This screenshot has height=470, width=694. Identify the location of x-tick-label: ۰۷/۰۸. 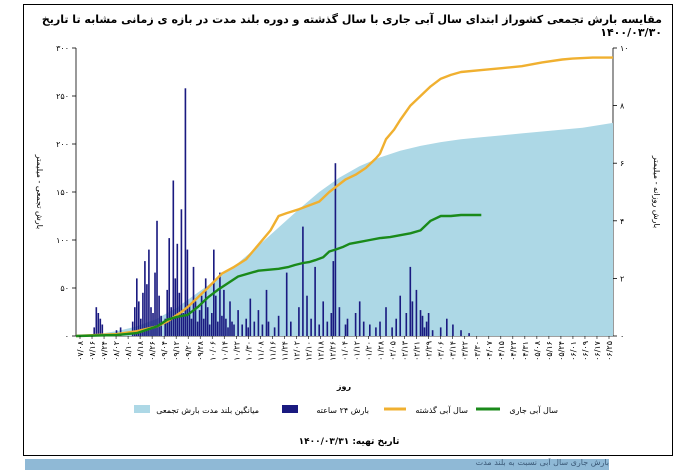
(80, 350).